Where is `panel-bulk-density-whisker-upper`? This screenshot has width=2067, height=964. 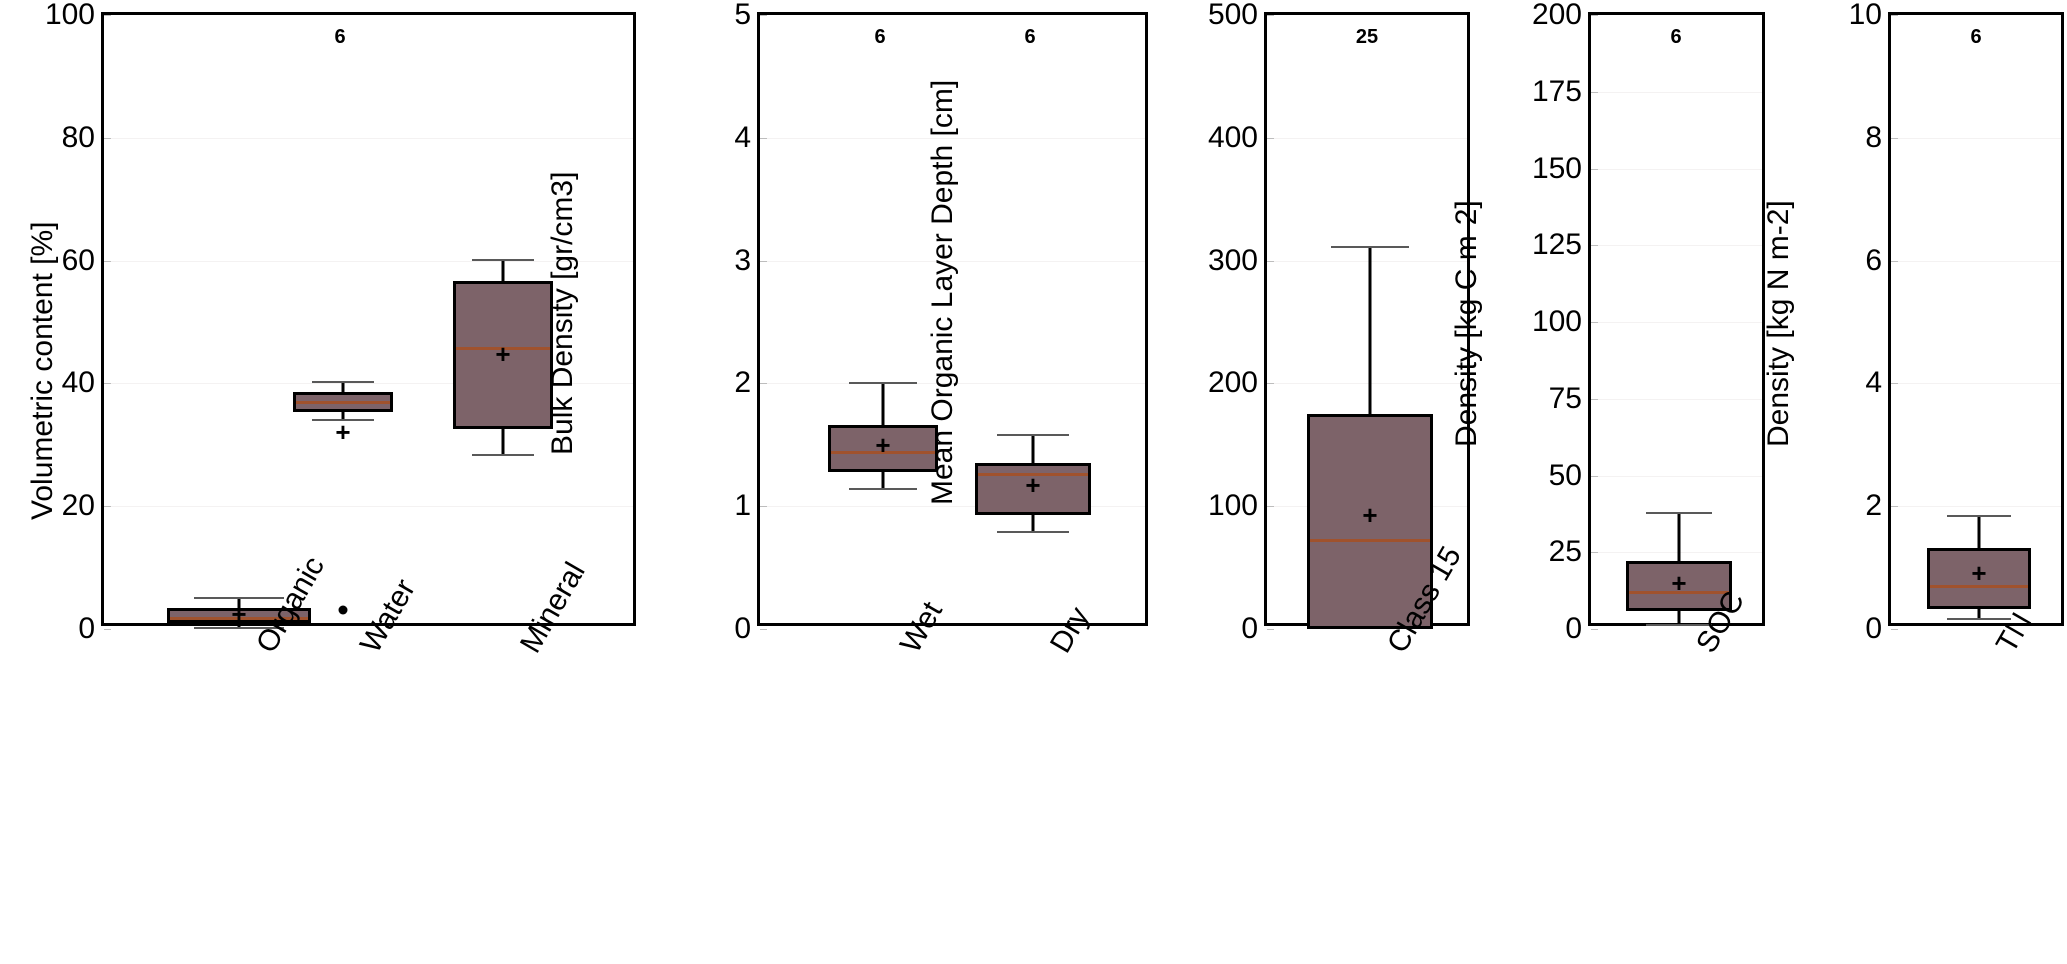 panel-bulk-density-whisker-upper is located at coordinates (1033, 448).